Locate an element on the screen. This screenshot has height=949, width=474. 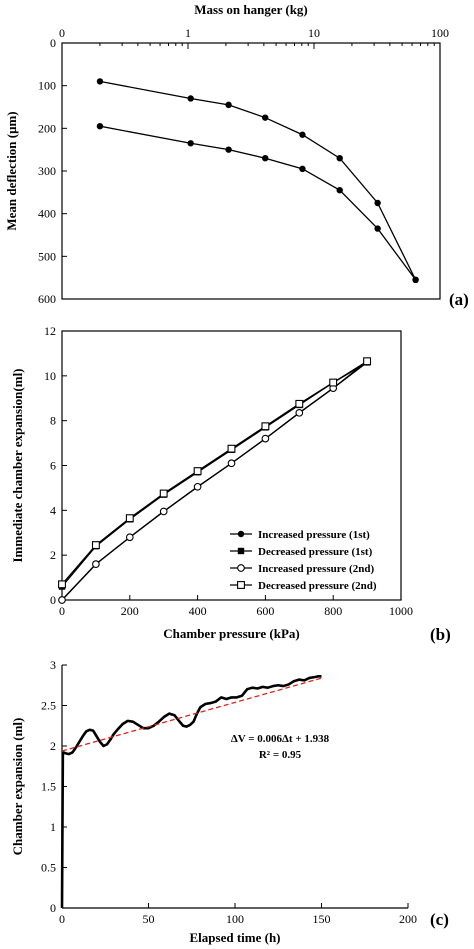
legend-entry: Decreased pressure (1st) is located at coordinates (315, 552).